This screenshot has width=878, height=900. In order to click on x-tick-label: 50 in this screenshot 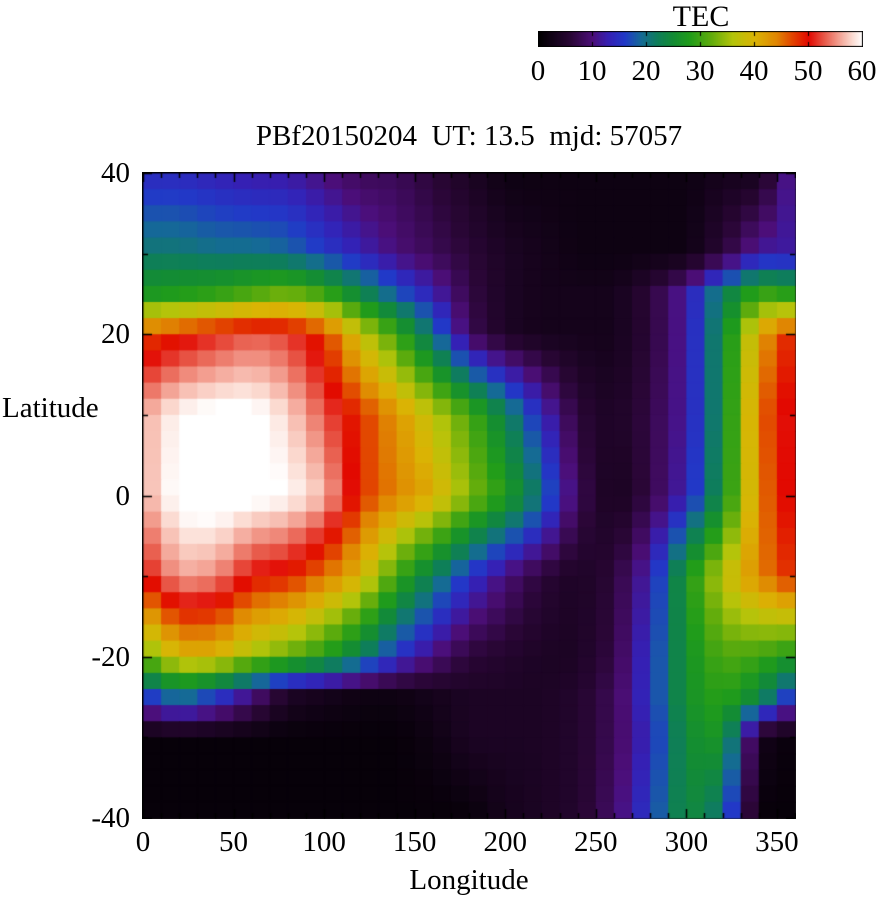, I will do `click(234, 842)`.